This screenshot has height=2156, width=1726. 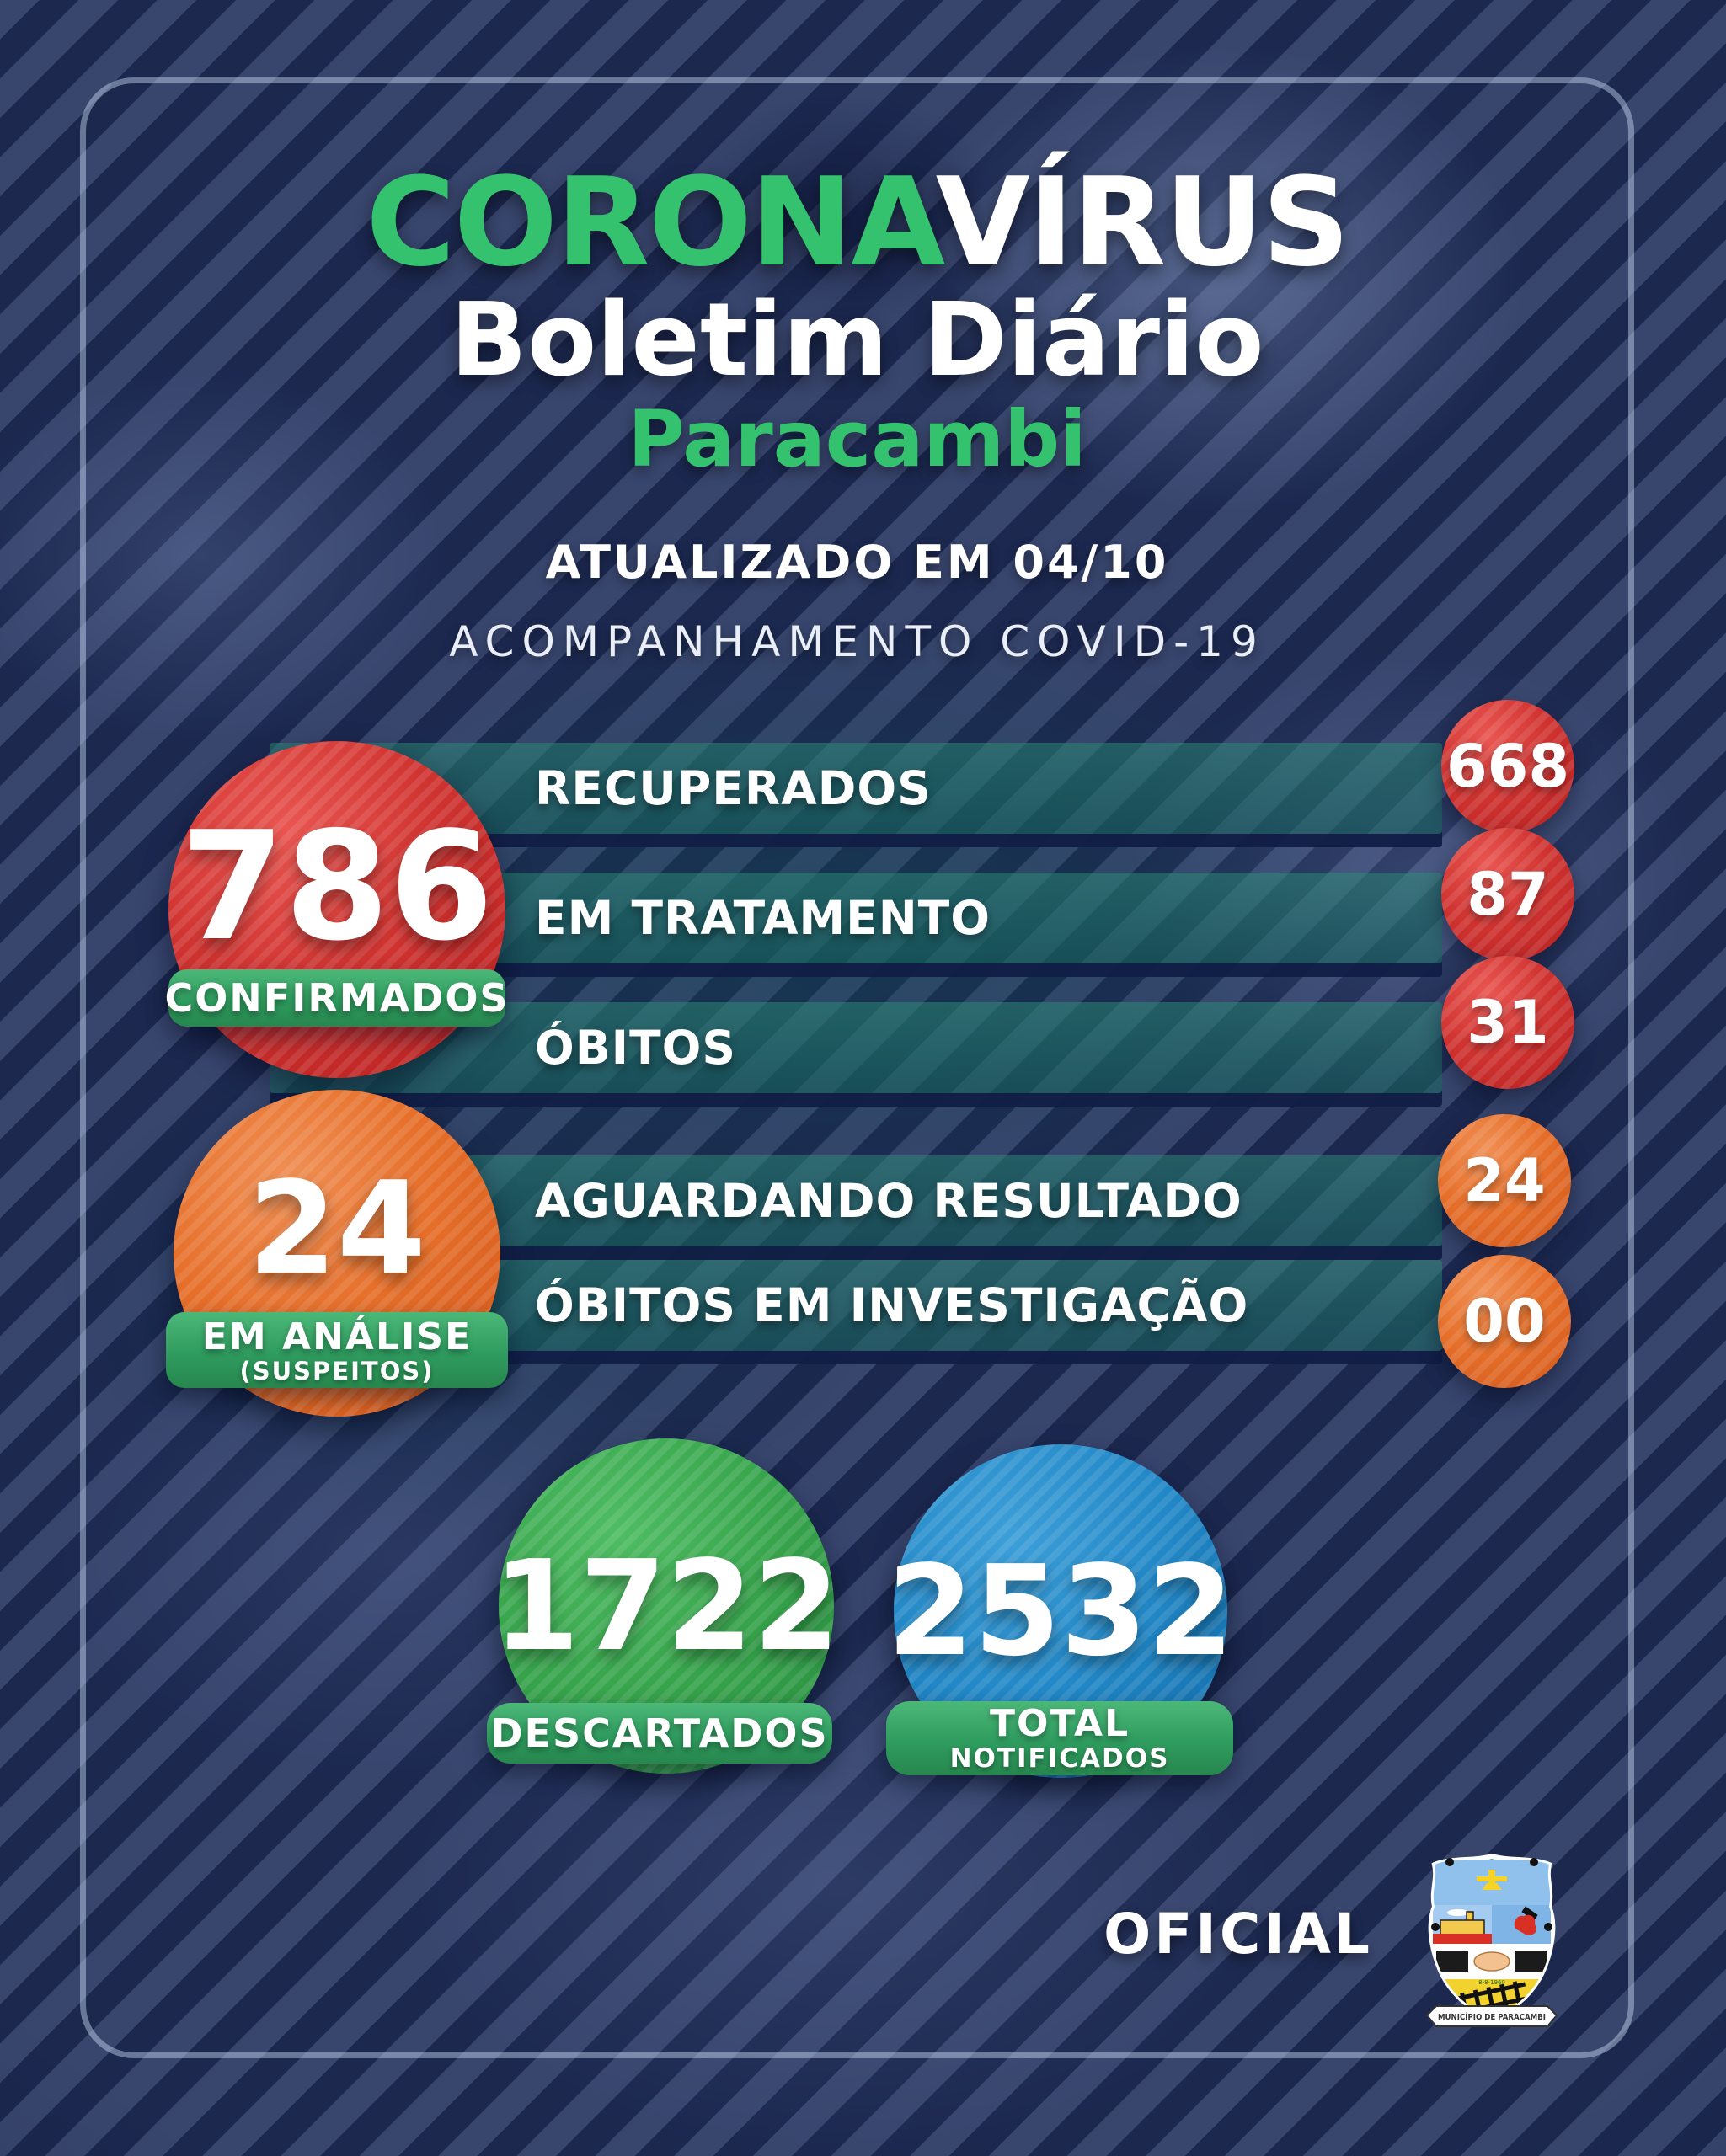 What do you see at coordinates (857, 641) in the screenshot?
I see `tracking-label: ACOMPANHAMENTO COVID-19` at bounding box center [857, 641].